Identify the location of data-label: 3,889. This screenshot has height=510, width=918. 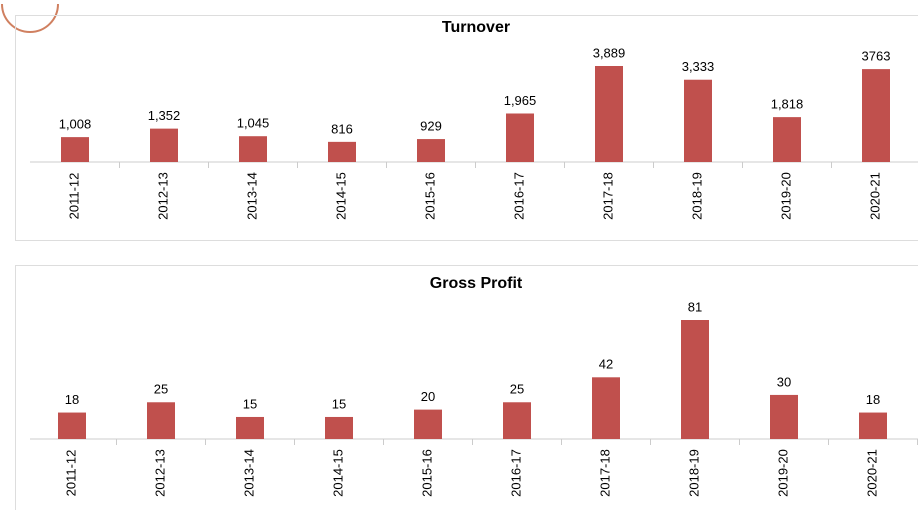
(609, 52).